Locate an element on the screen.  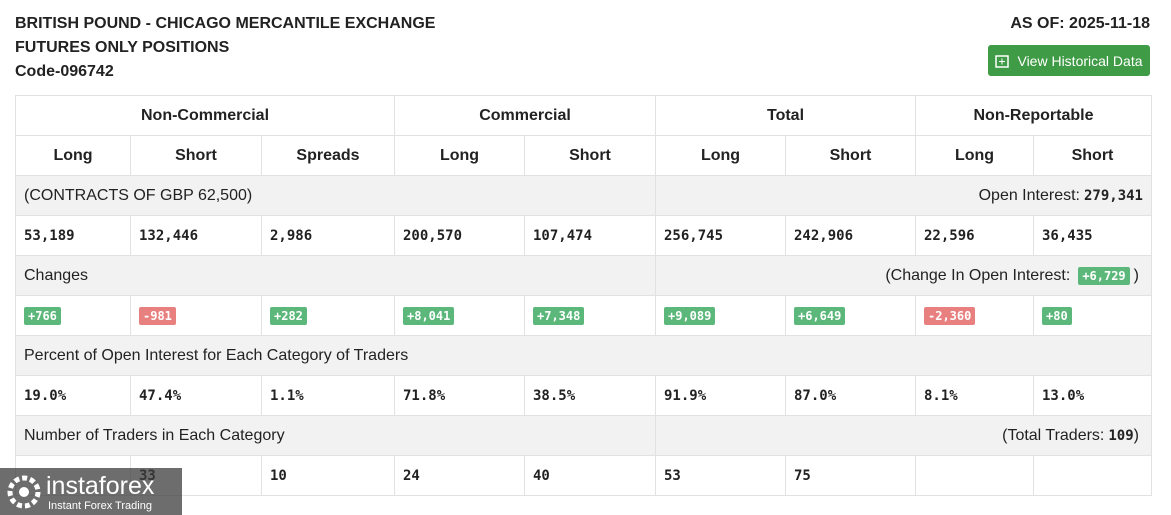
value-cell: +6,649 is located at coordinates (850, 315).